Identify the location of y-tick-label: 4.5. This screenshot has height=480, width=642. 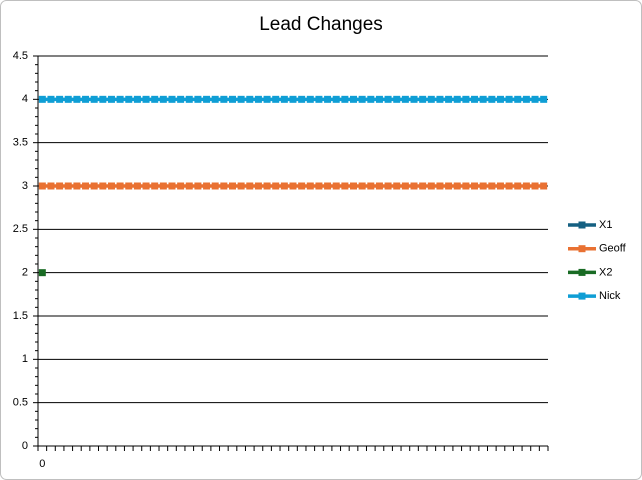
(20, 56).